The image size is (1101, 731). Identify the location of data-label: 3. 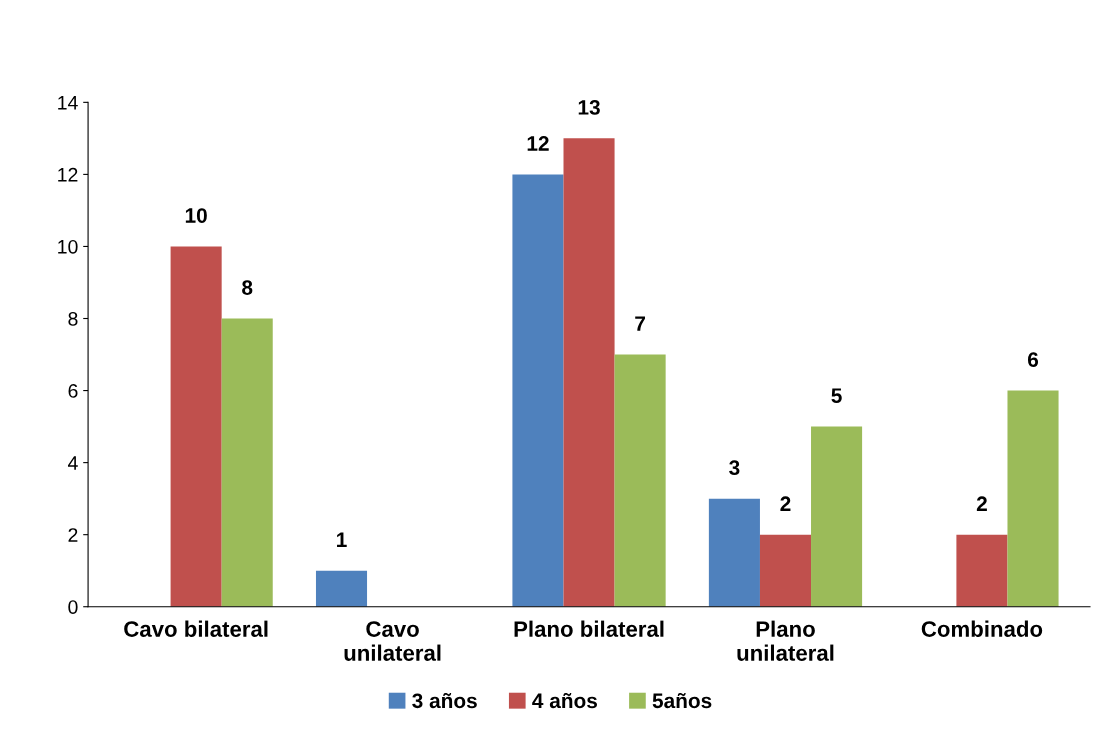
(734, 468).